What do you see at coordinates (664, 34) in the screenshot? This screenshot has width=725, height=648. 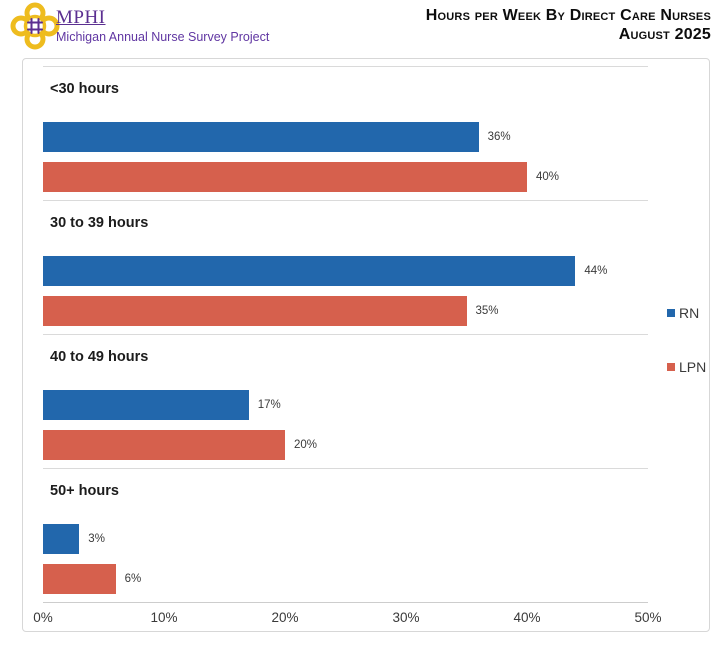 I see `chart-title-line2: August 2025` at bounding box center [664, 34].